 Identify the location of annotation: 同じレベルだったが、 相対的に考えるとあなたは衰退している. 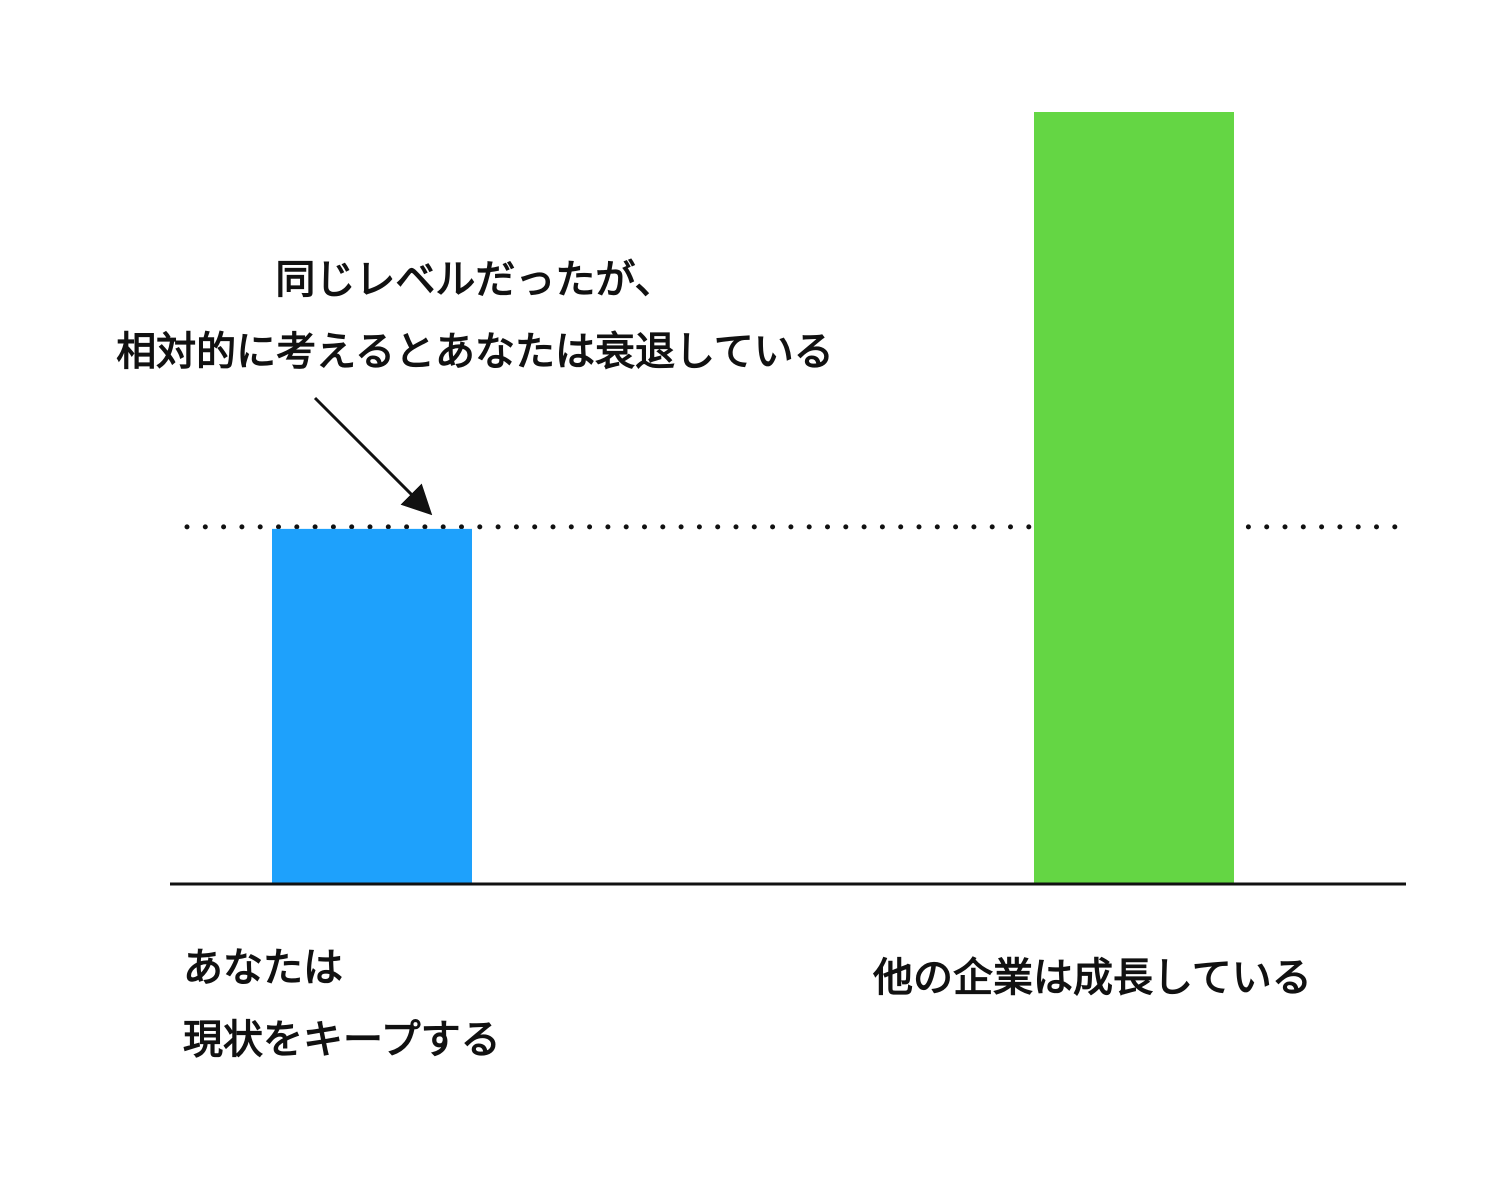
(475, 316).